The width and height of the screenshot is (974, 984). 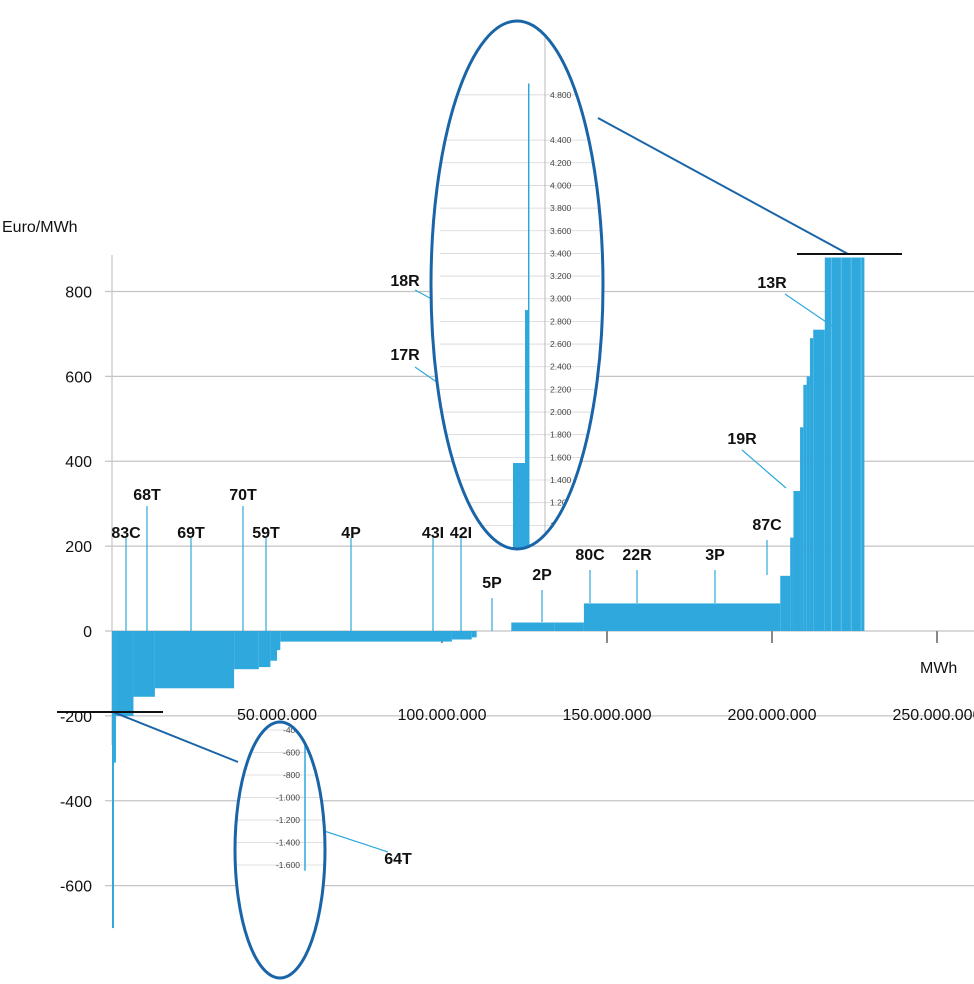 I want to click on zoom-lower-tick: -1.400, so click(x=288, y=843).